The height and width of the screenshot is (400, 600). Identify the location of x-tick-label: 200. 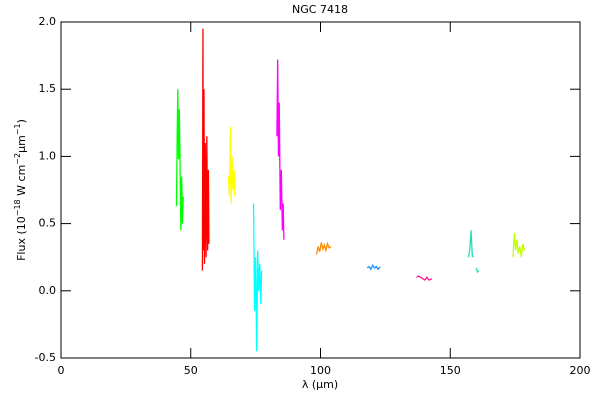
(580, 370).